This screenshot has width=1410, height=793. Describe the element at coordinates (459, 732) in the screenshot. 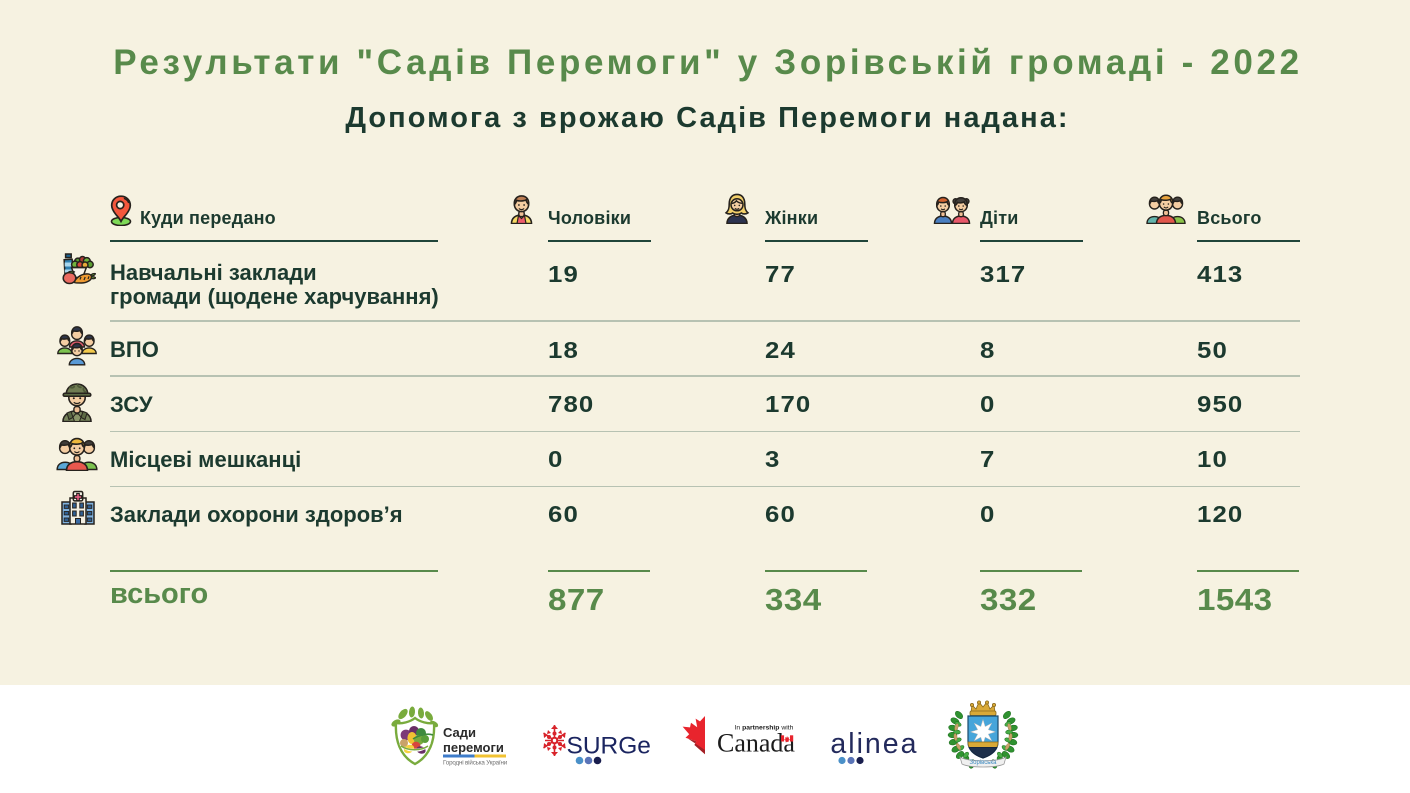

I see `svg-text: Сади` at that location.